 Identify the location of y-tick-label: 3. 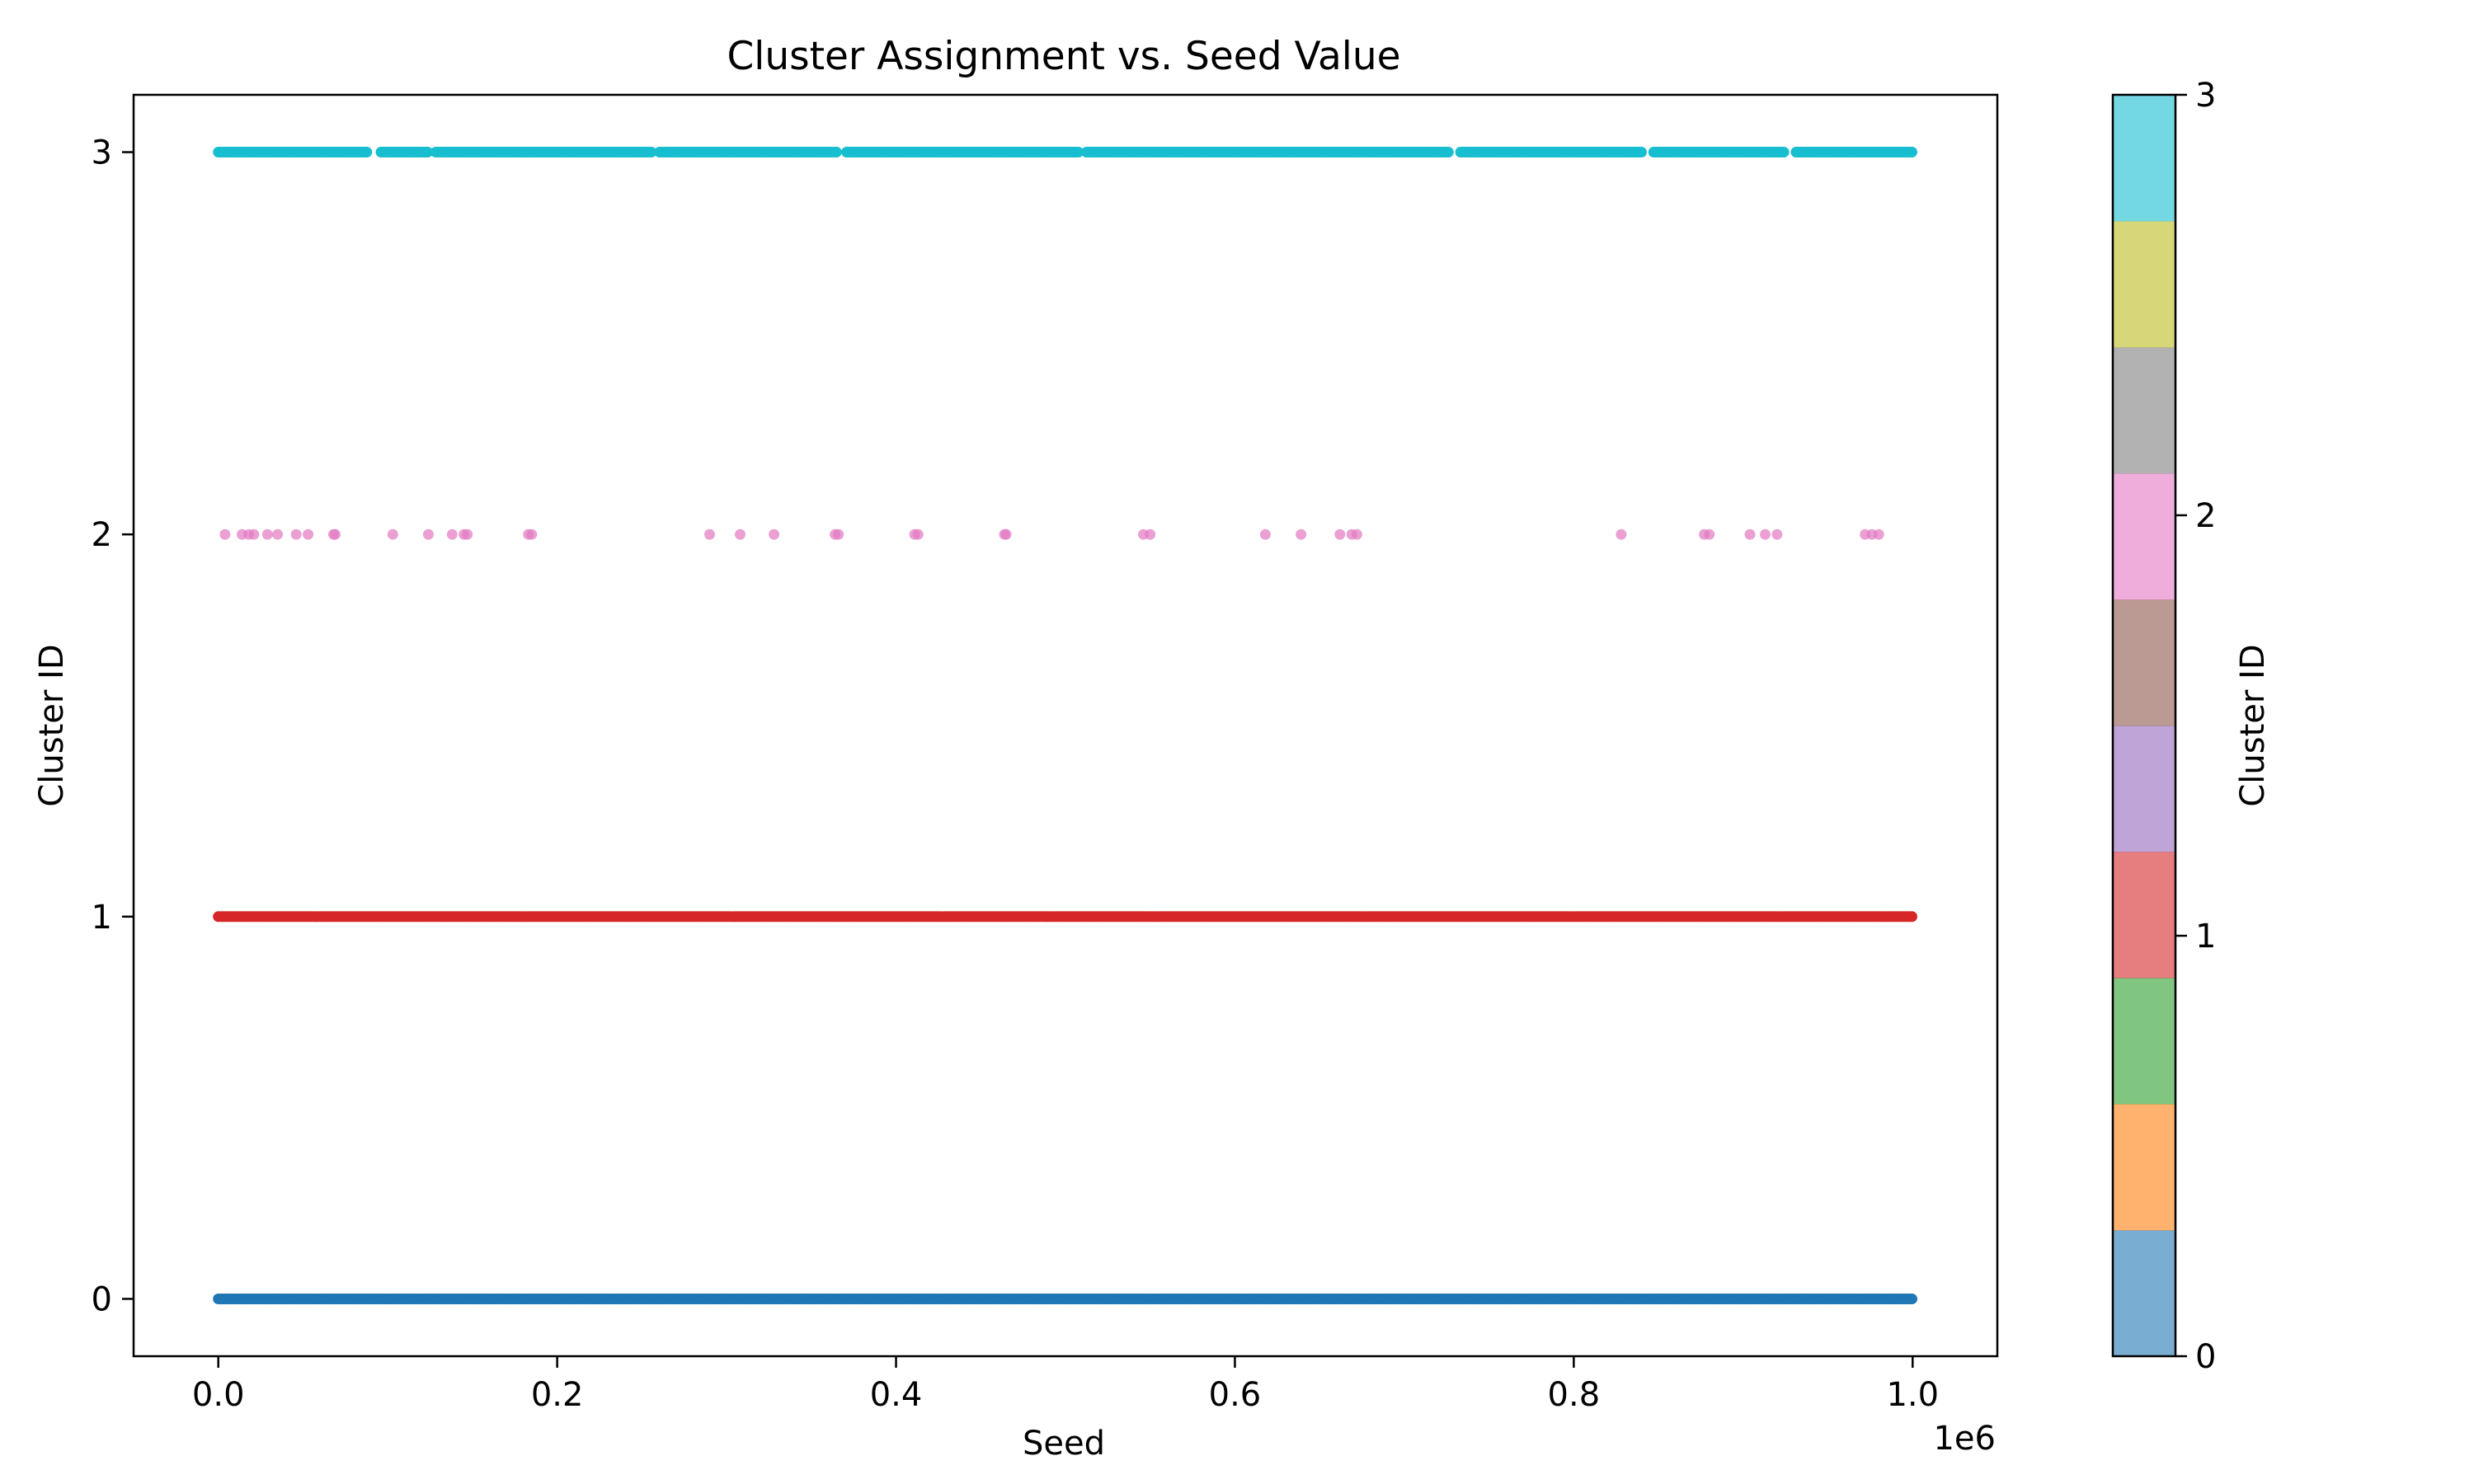
(102, 153).